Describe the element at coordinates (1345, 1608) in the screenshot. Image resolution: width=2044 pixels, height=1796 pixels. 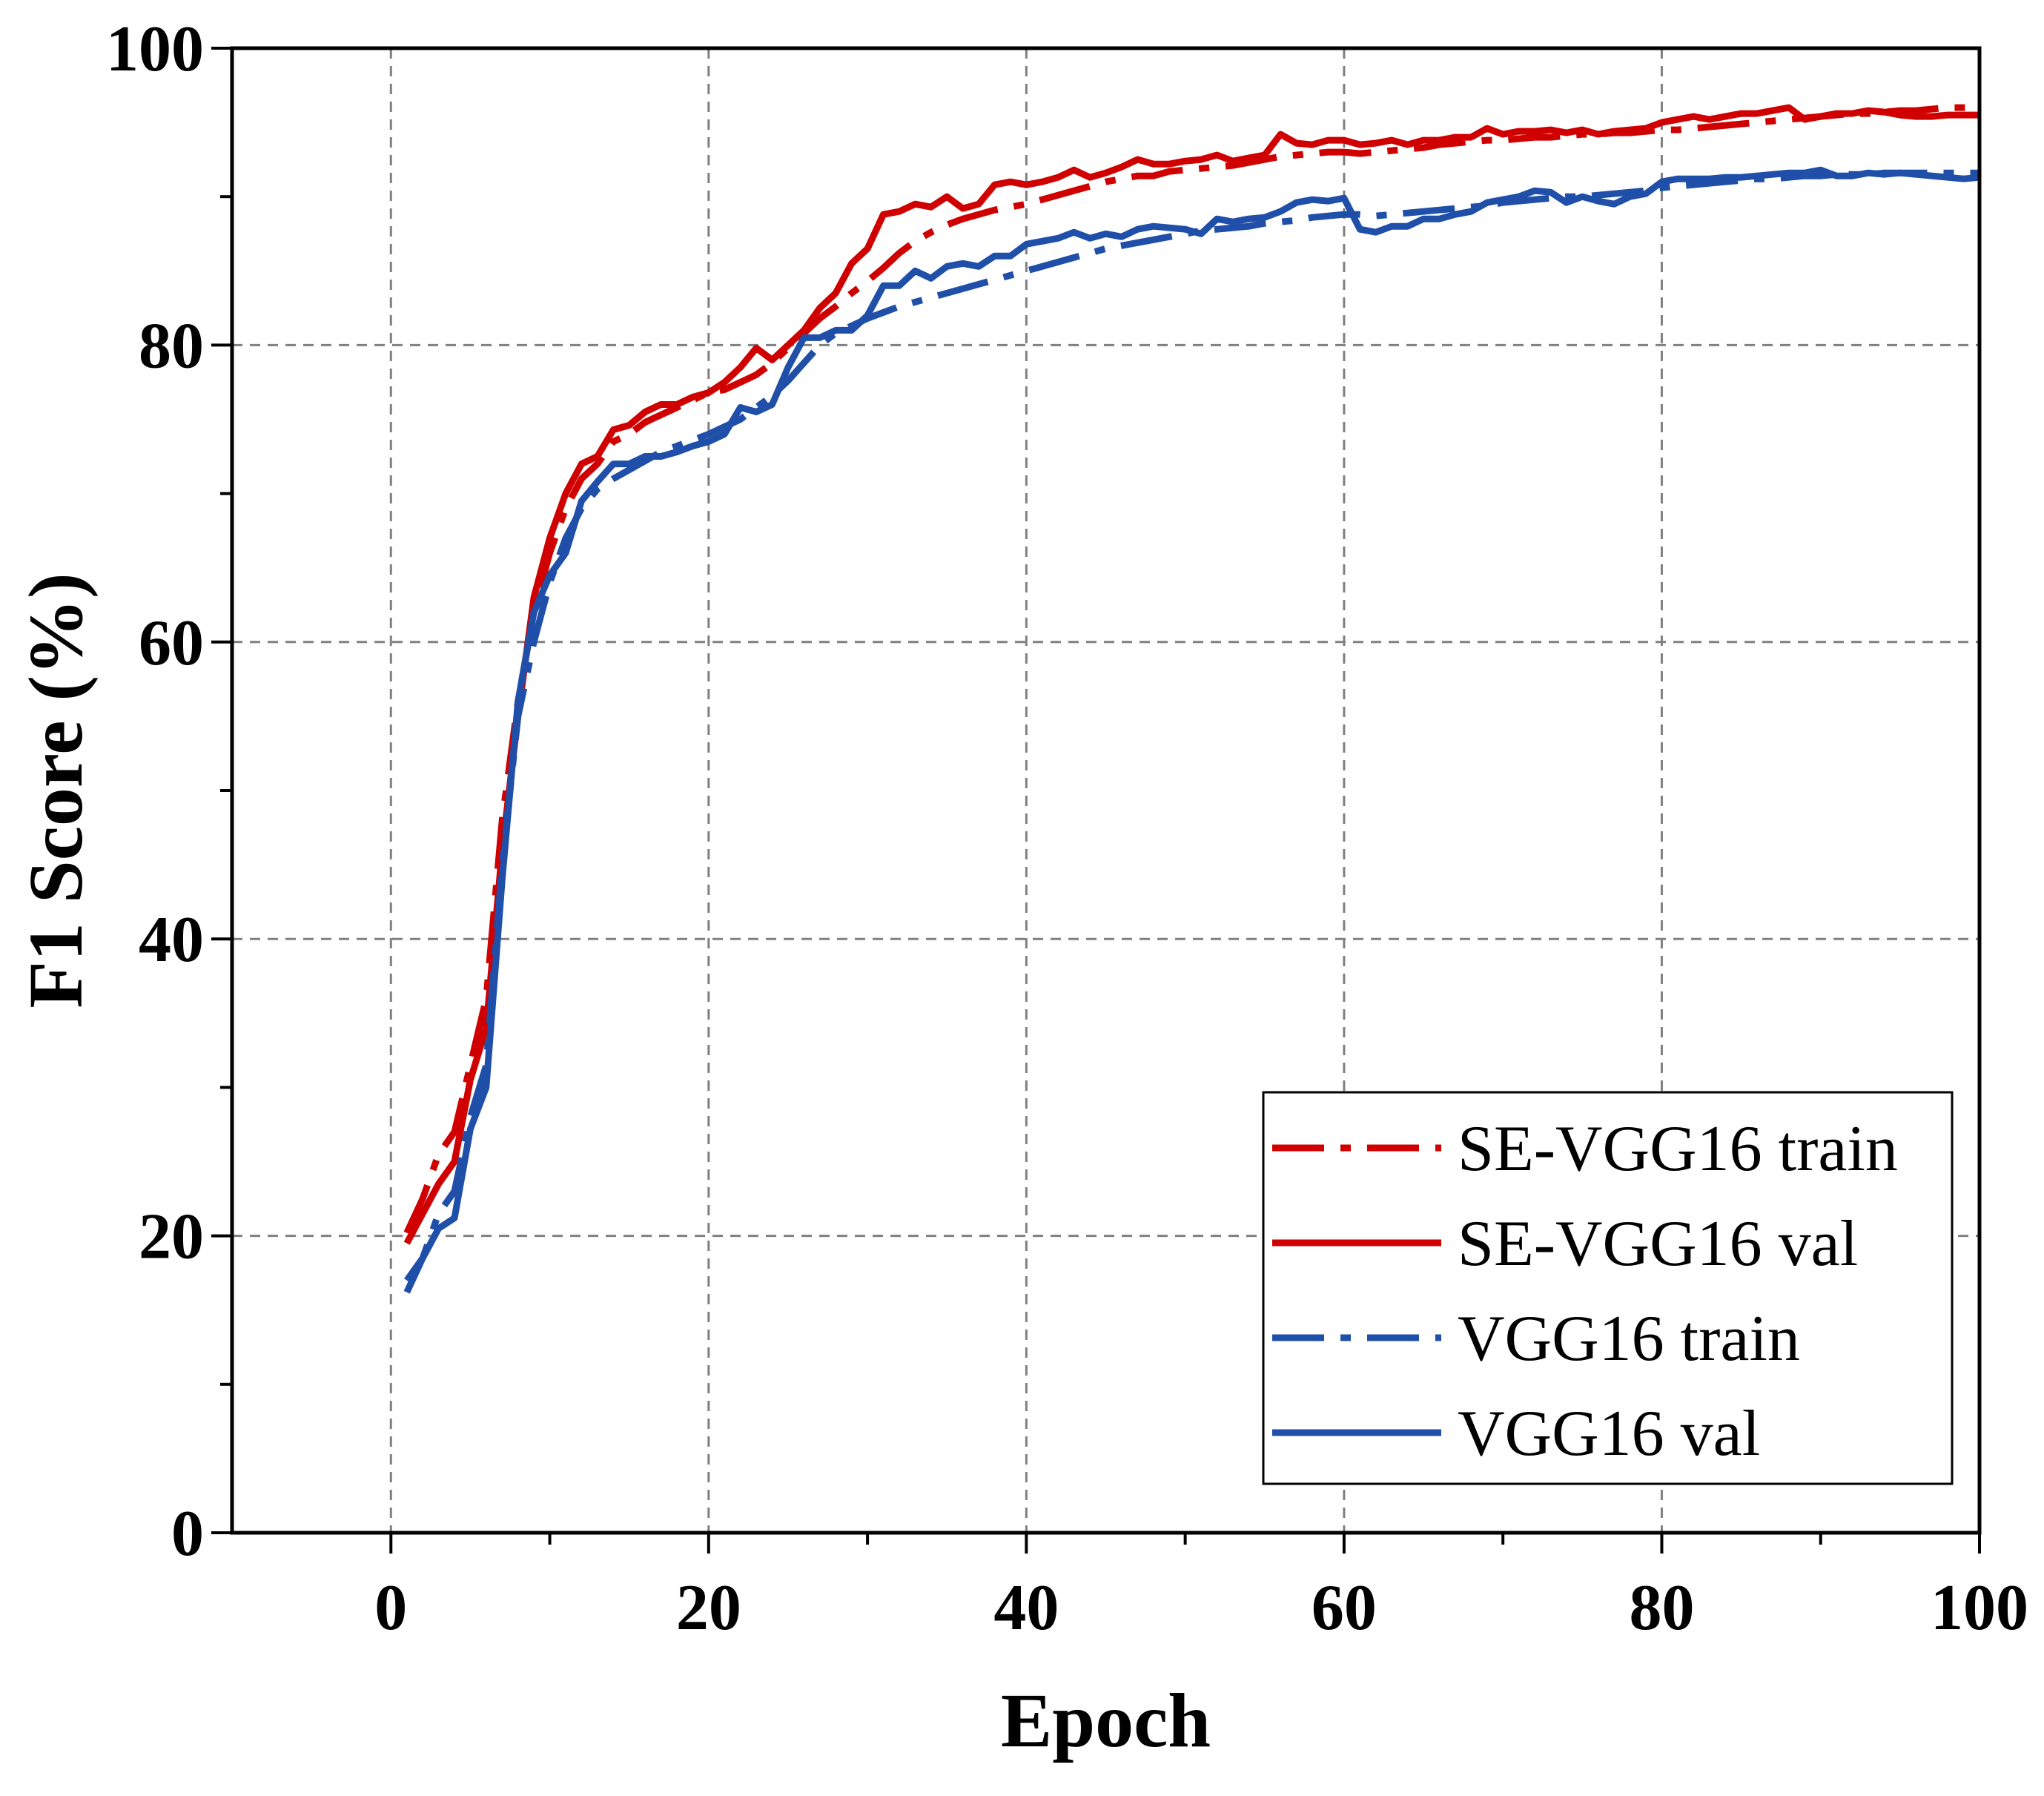
I see `x-tick-label: 60` at that location.